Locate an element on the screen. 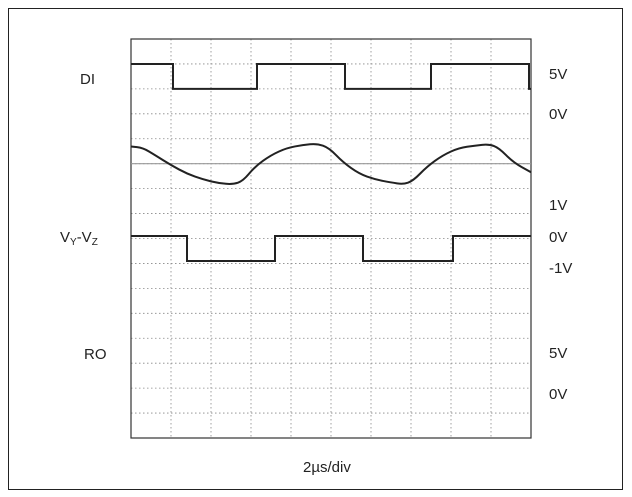  level-label: 1V is located at coordinates (558, 205).